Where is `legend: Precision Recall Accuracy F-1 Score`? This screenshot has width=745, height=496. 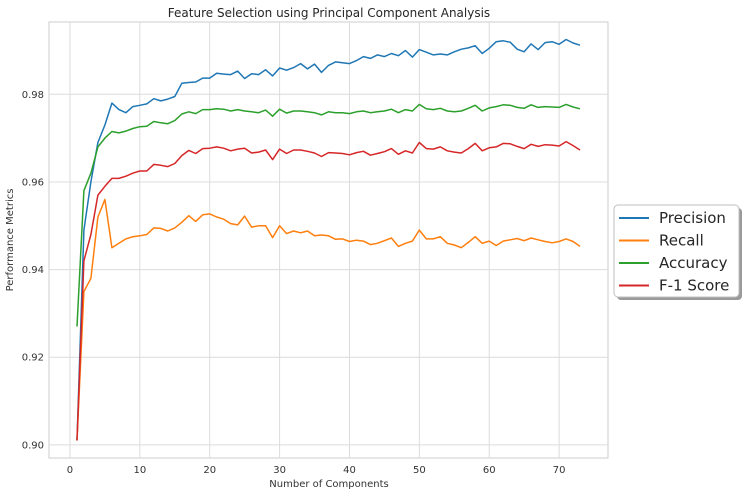 legend: Precision Recall Accuracy F-1 Score is located at coordinates (677, 252).